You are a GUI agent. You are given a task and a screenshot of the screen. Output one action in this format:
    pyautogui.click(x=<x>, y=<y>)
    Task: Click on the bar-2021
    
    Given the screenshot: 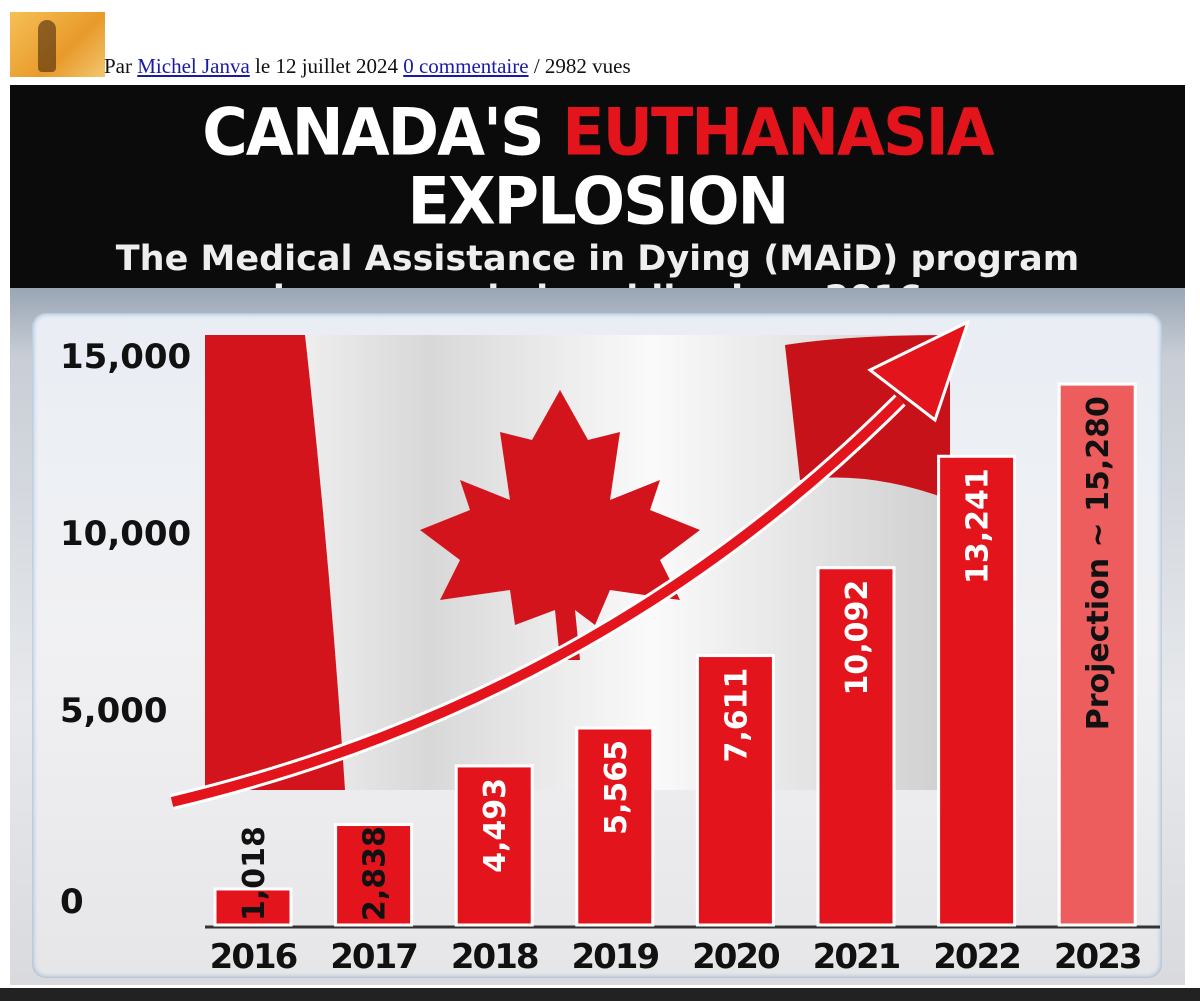 What is the action you would take?
    pyautogui.click(x=856, y=746)
    